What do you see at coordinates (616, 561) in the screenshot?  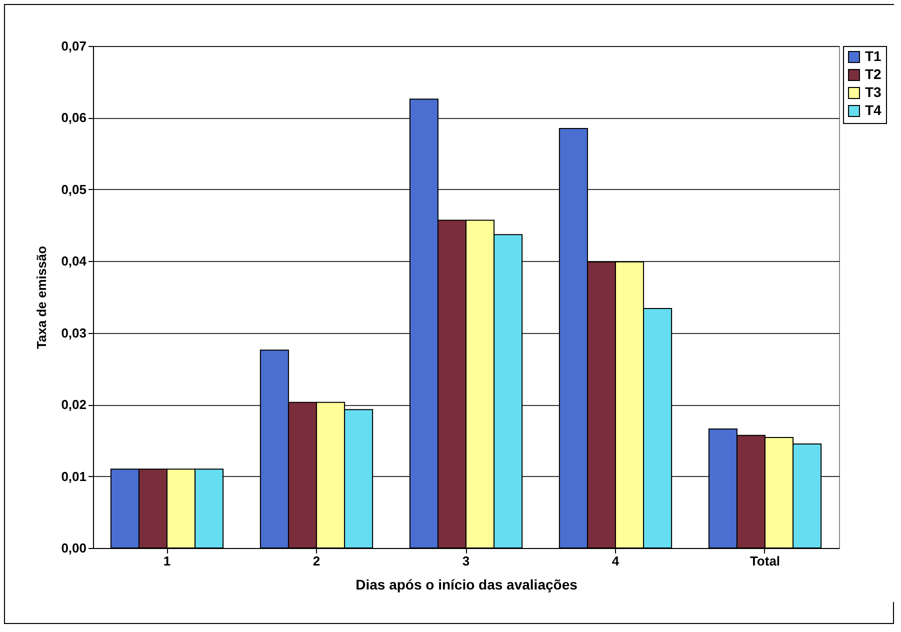 I see `x-tick-label: 4` at bounding box center [616, 561].